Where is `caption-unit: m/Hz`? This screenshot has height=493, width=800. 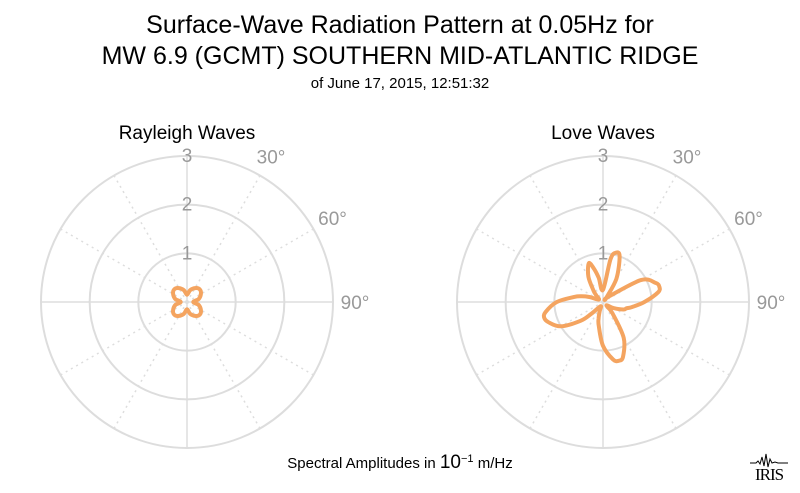 caption-unit: m/Hz is located at coordinates (493, 463).